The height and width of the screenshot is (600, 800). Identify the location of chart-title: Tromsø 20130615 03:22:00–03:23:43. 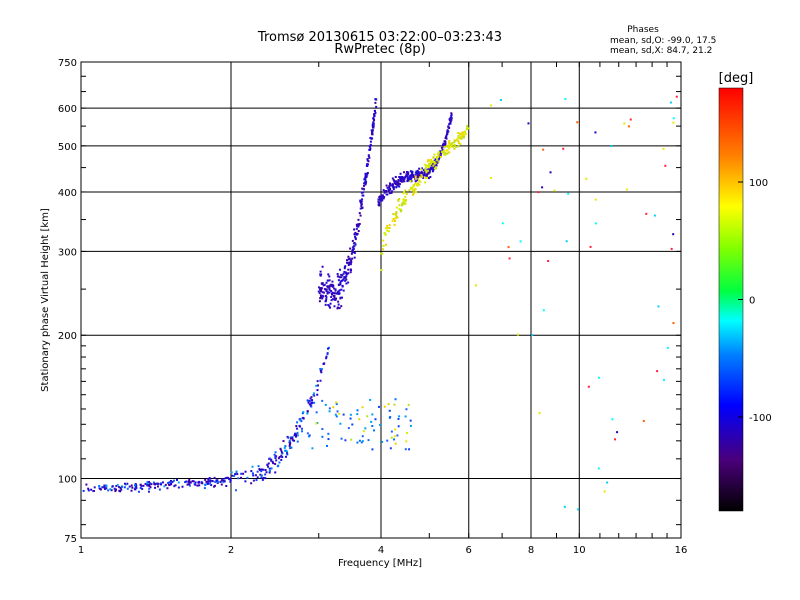
(379, 37).